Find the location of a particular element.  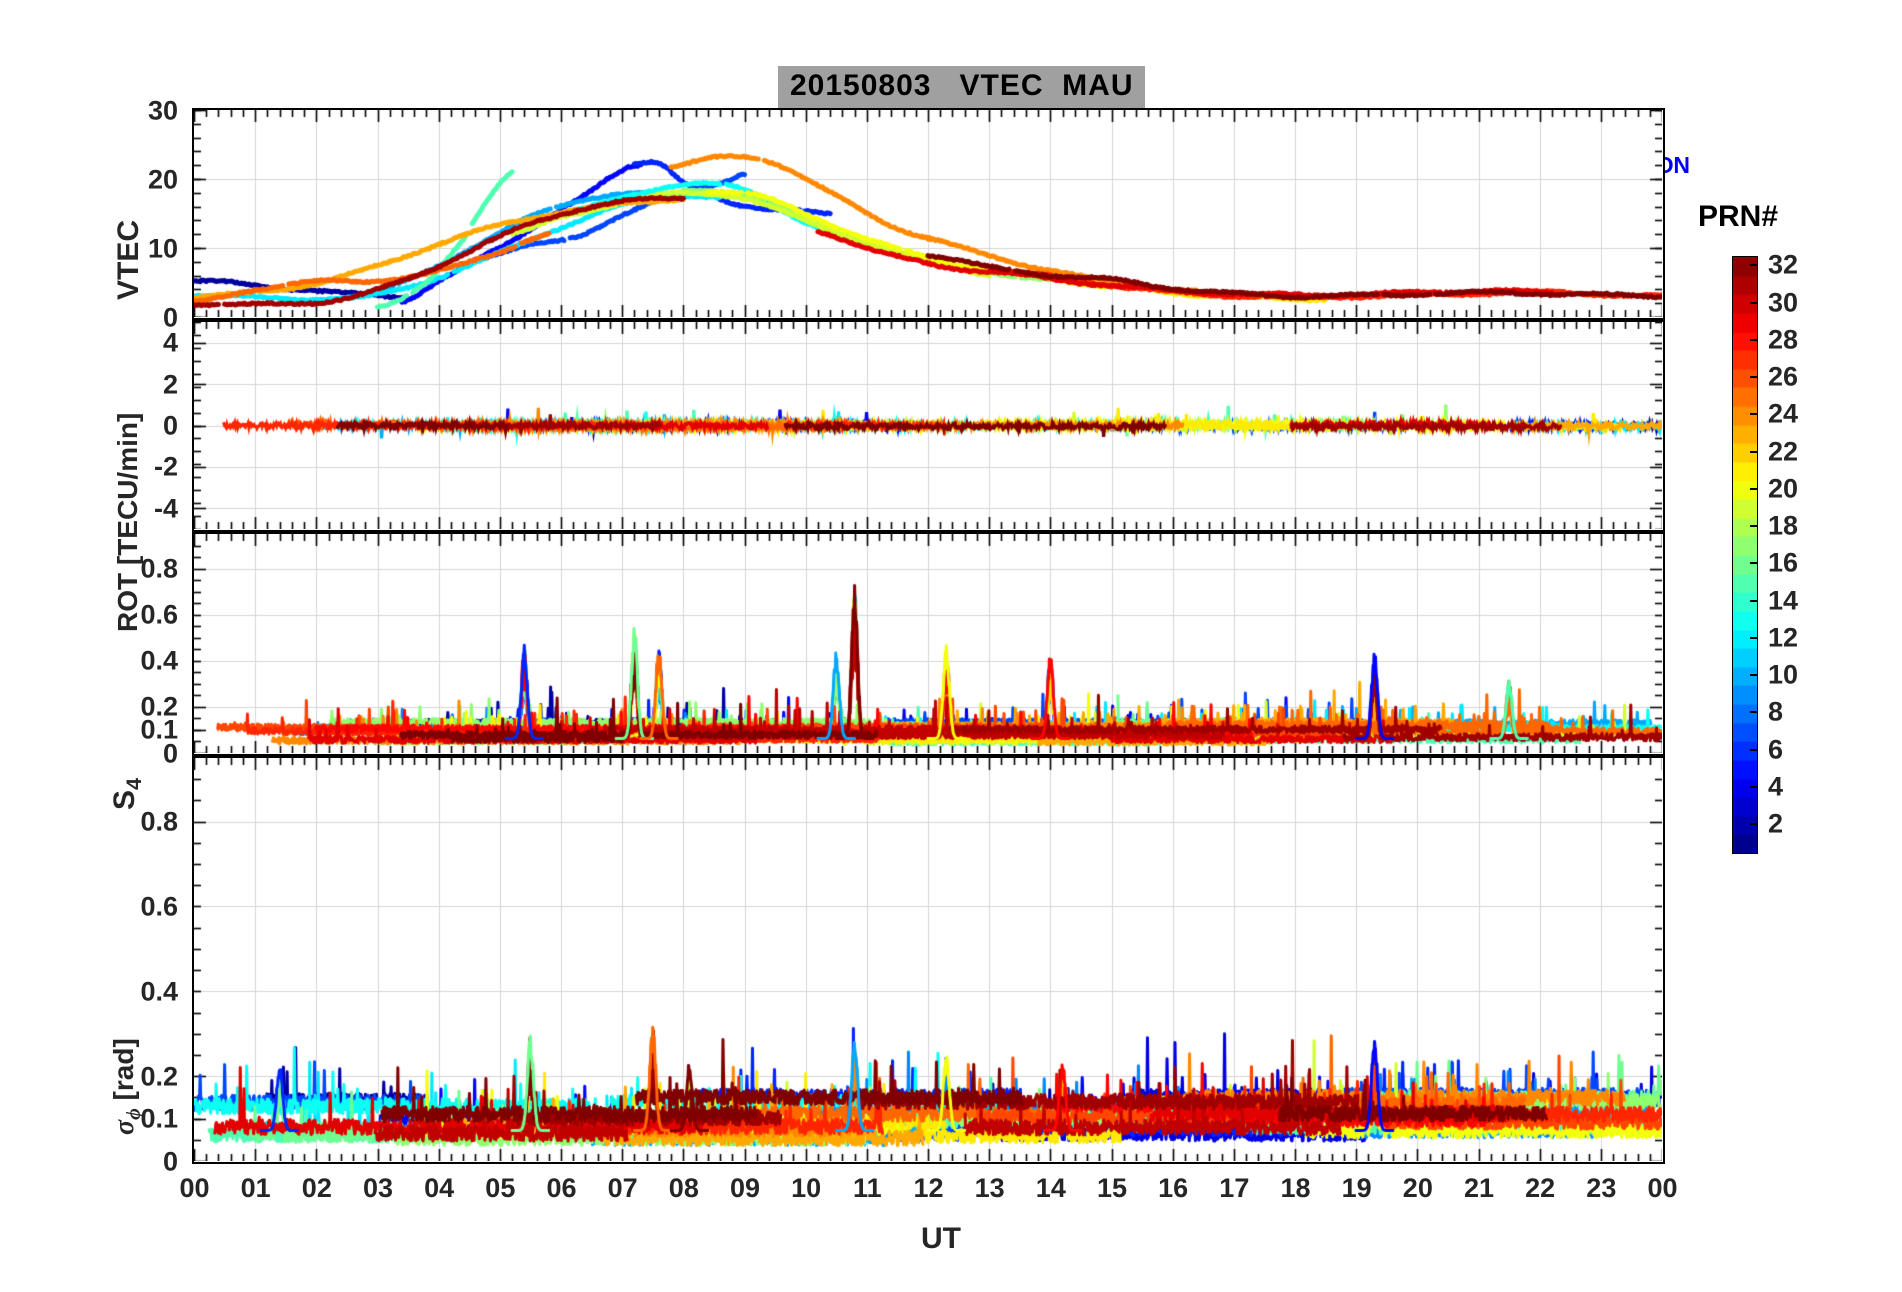

ytick-vtec-30: 30 is located at coordinates (162, 110).